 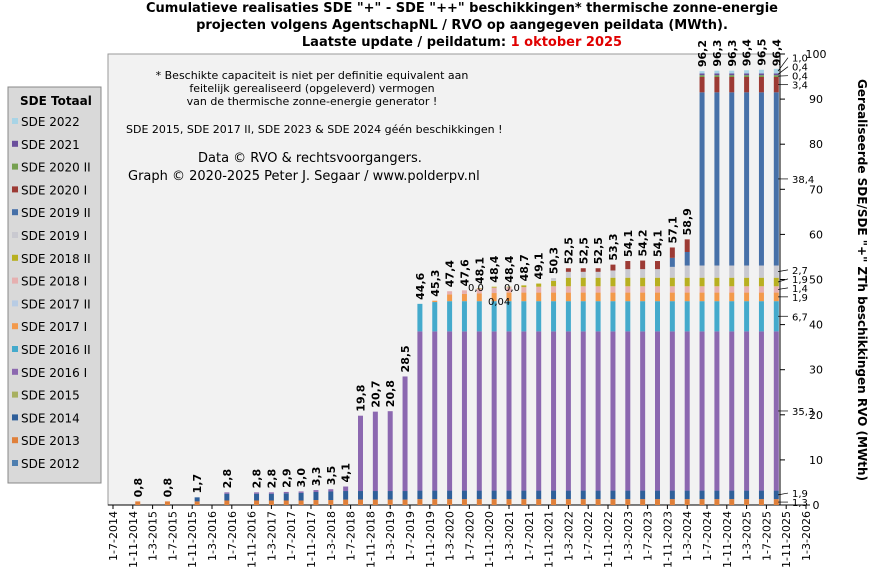 I want to click on x-tick-label: 1-3-2023, so click(x=628, y=536).